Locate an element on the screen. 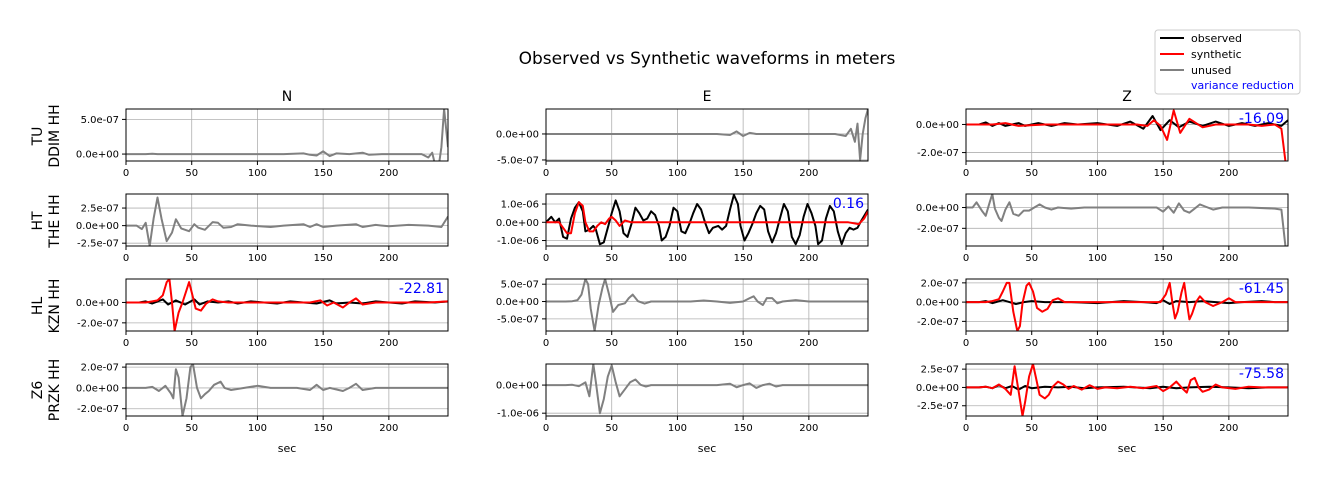 This screenshot has width=1329, height=485. y-tick-label: 1.0e-06 is located at coordinates (520, 205).